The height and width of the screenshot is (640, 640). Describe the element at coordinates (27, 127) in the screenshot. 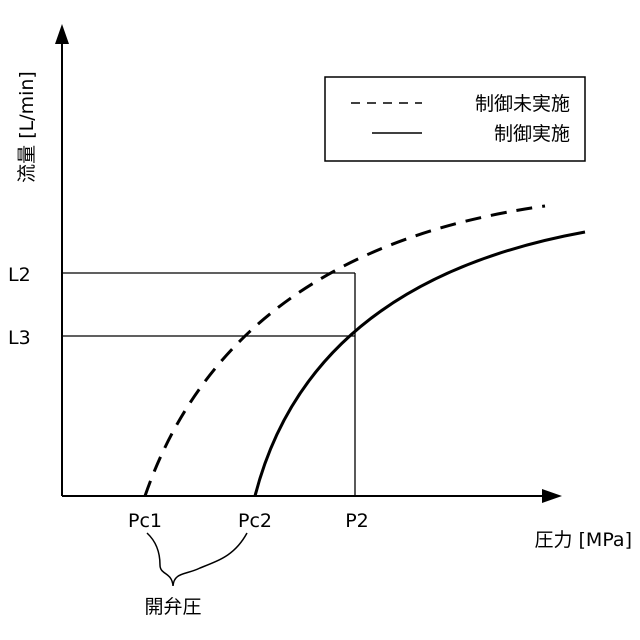

I see `y-axis-title: 流量 [L/min]` at that location.